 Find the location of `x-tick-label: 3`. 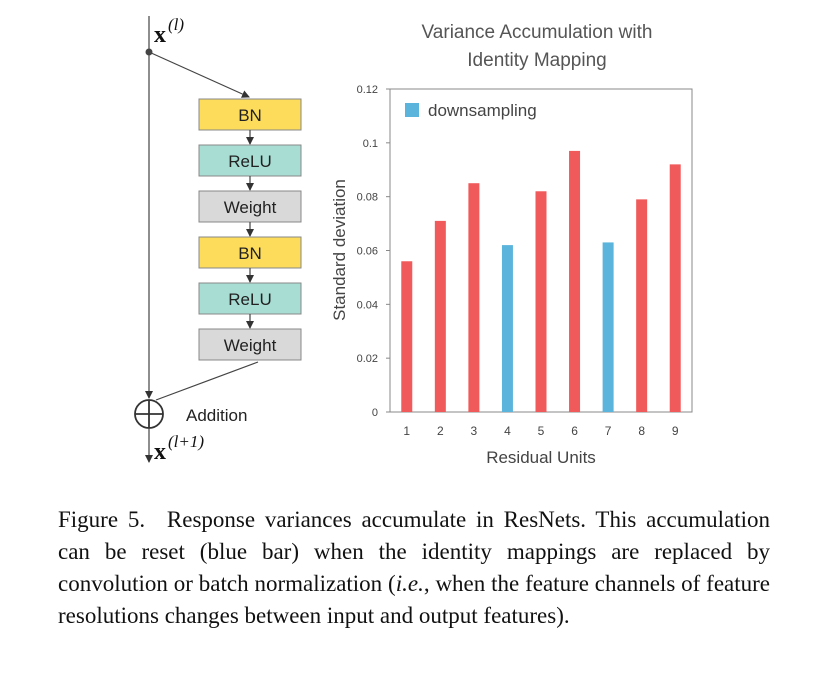

x-tick-label: 3 is located at coordinates (474, 431).